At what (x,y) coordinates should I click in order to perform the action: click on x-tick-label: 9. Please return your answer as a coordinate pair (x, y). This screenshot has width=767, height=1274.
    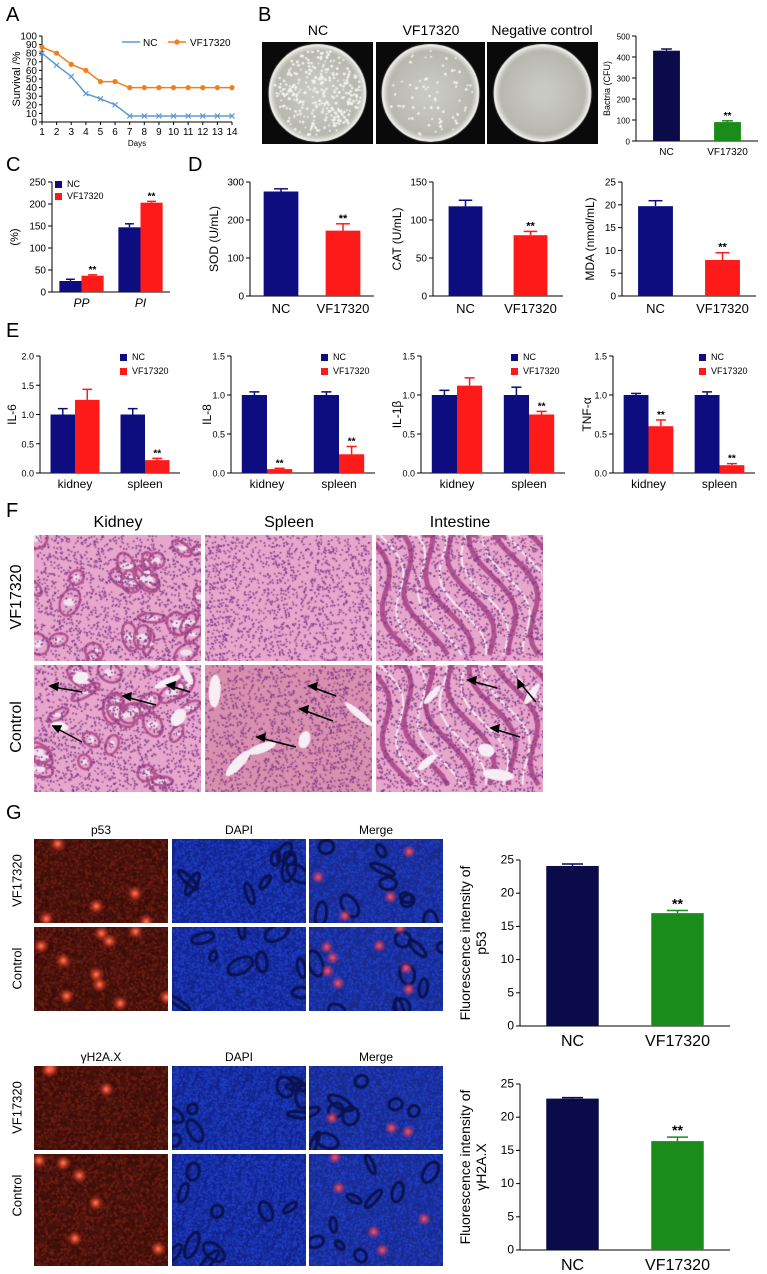
    Looking at the image, I should click on (159, 132).